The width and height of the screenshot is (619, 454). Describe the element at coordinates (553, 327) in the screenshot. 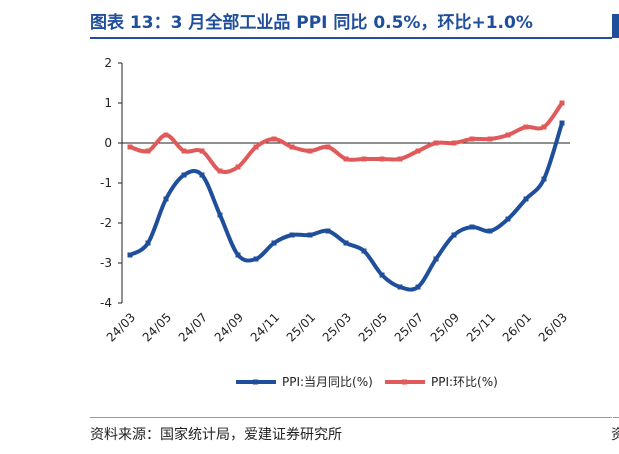

I see `x-tick-label: 26/03` at that location.